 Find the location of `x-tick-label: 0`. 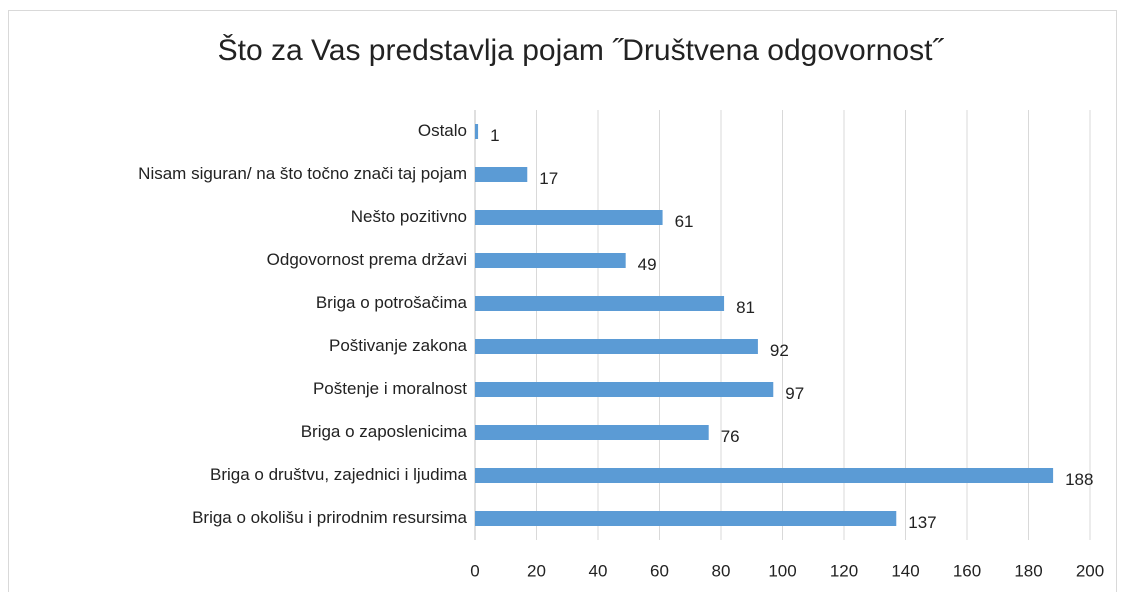

x-tick-label: 0 is located at coordinates (474, 570).